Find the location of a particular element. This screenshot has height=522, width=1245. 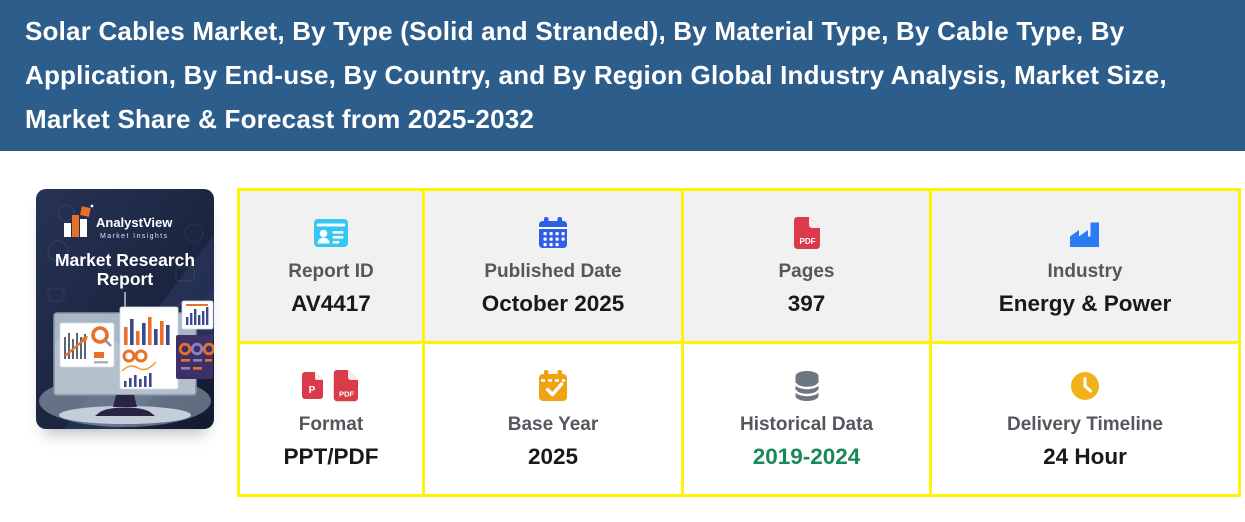

card-value: 24 Hour is located at coordinates (1085, 456).